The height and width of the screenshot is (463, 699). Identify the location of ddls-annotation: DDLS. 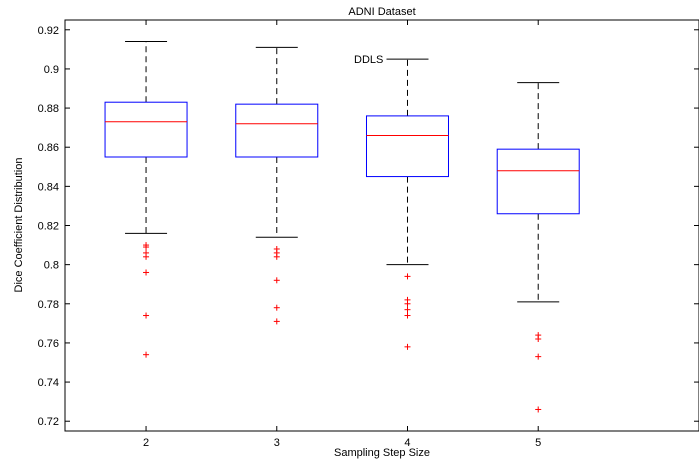
(368, 60).